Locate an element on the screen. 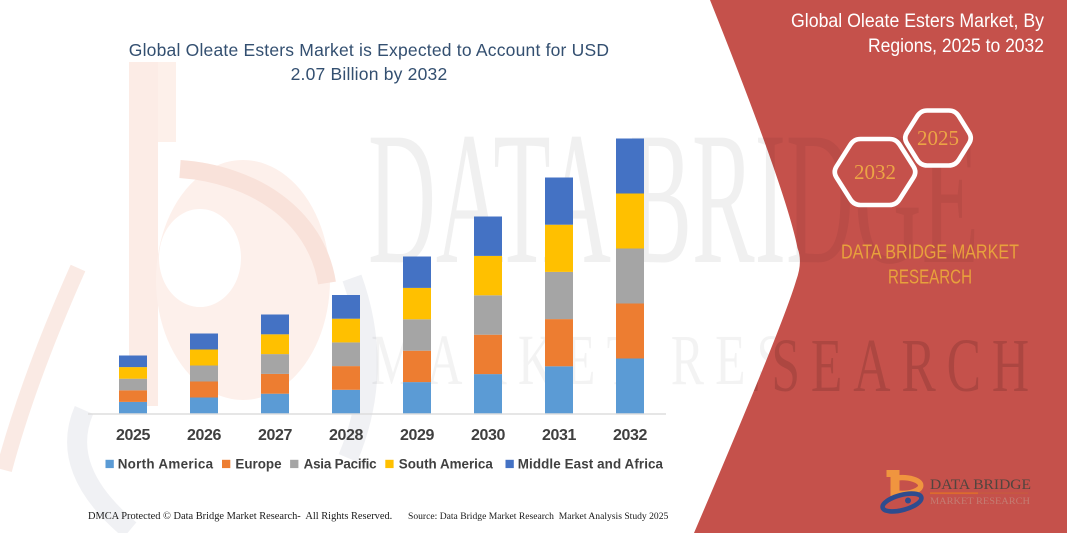  svg-text: 2028 is located at coordinates (346, 435).